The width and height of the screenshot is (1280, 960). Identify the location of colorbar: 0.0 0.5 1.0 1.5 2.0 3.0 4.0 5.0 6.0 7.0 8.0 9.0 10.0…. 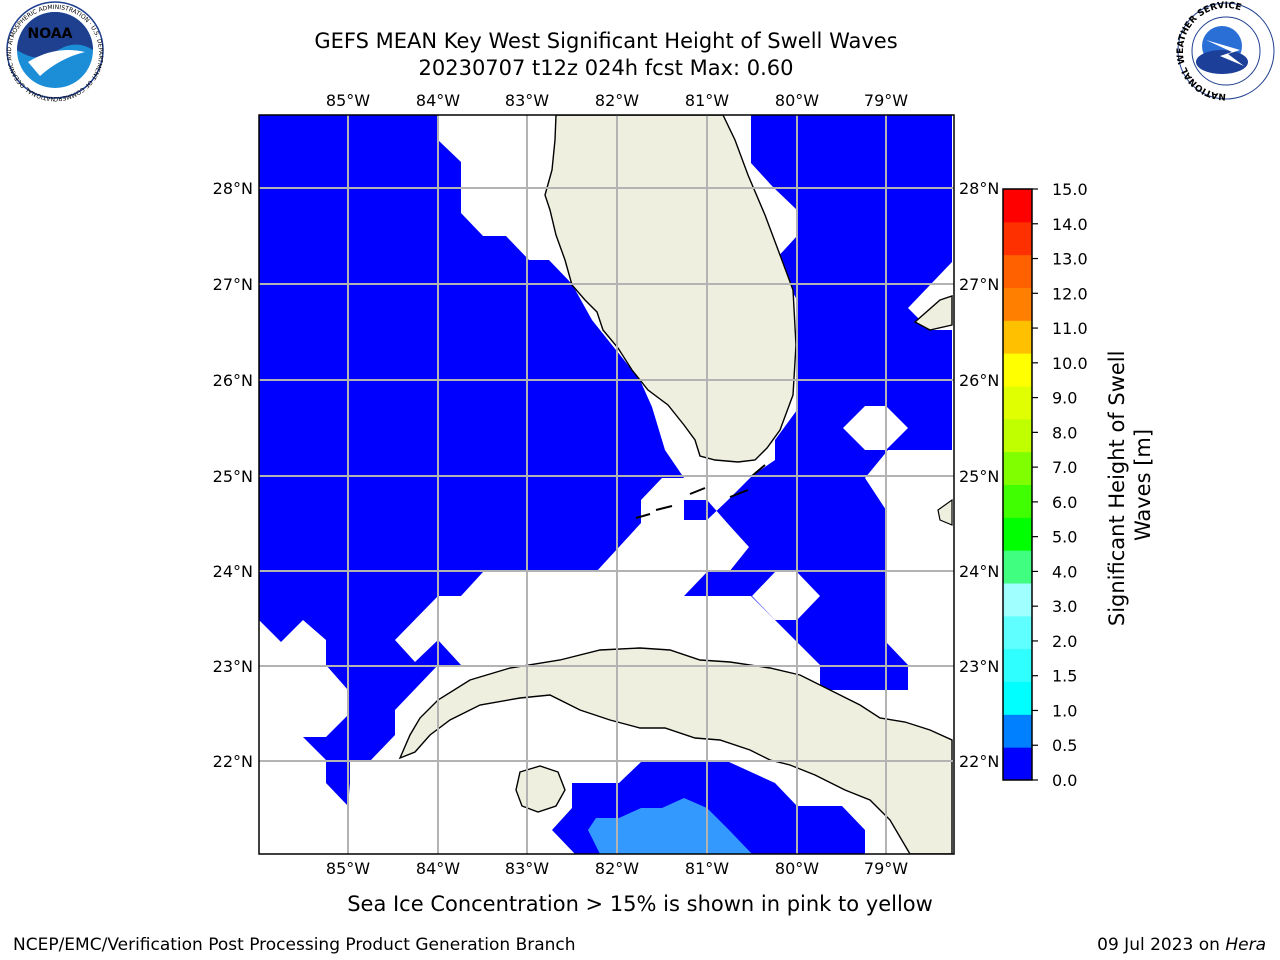
(1045, 485).